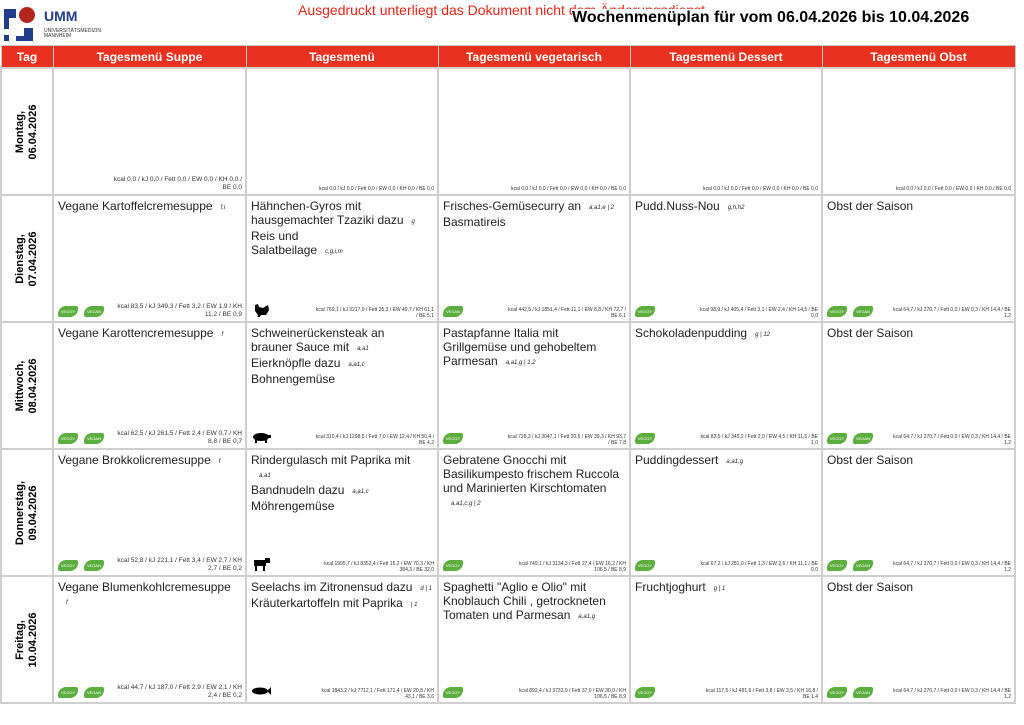  I want to click on dish-text: Spaghetti "Aglio e Olio" mit, so click(515, 587).